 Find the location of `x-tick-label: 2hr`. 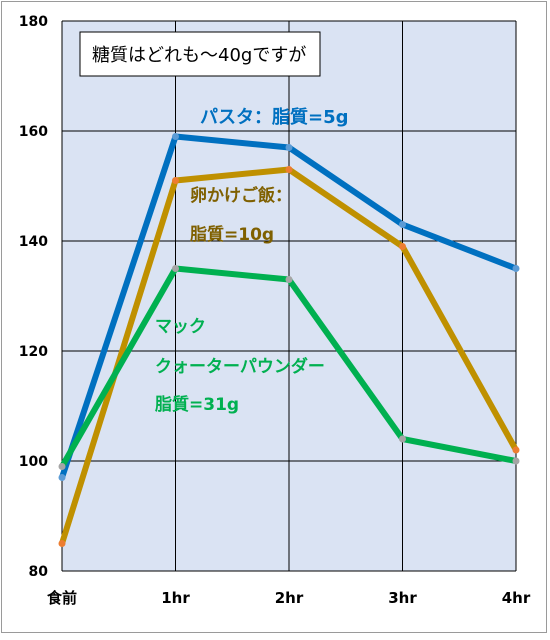

x-tick-label: 2hr is located at coordinates (289, 598).